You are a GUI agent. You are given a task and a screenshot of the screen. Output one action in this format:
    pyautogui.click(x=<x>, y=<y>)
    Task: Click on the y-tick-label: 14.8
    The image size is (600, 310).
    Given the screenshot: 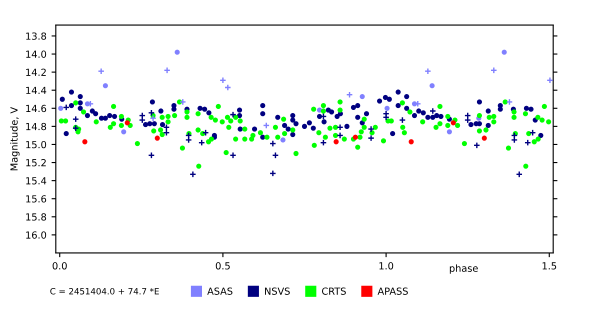 What is the action you would take?
    pyautogui.click(x=36, y=126)
    